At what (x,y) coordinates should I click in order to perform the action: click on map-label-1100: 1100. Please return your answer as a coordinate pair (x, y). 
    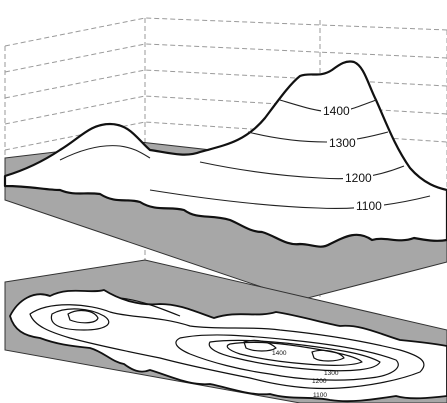
    Looking at the image, I should click on (320, 395).